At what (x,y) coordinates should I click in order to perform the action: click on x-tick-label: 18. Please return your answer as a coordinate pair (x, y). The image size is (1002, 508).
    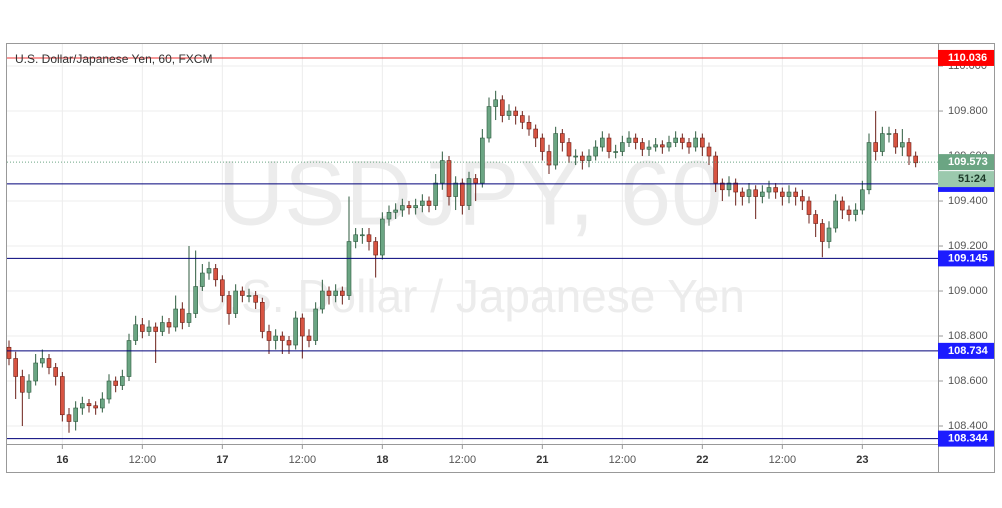
    Looking at the image, I should click on (382, 460).